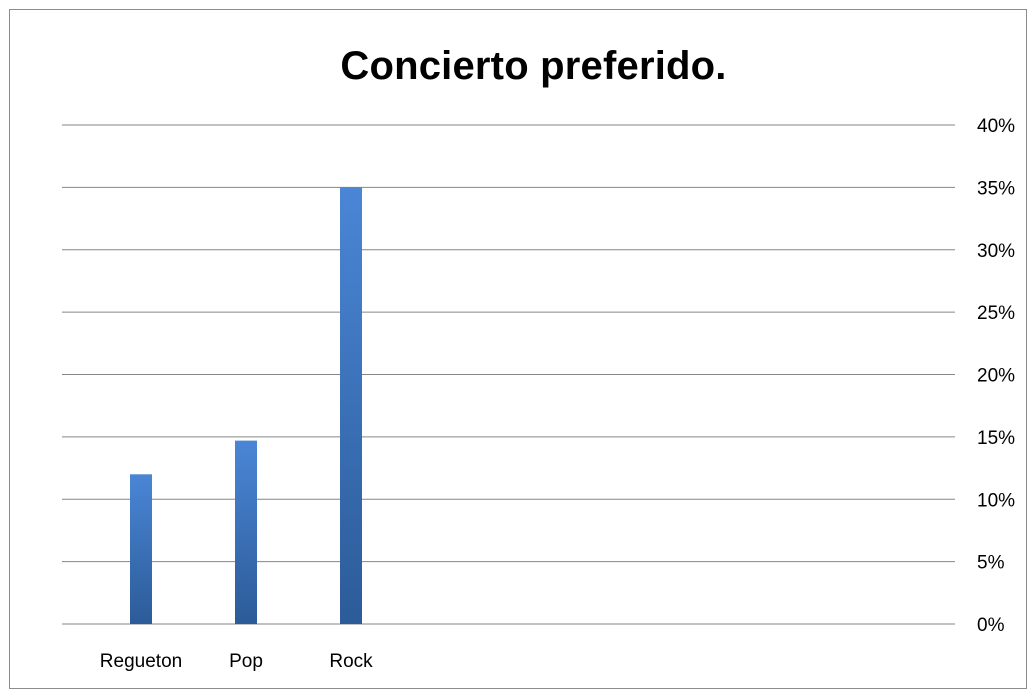 This screenshot has height=689, width=1029. What do you see at coordinates (246, 405) in the screenshot?
I see `bars` at bounding box center [246, 405].